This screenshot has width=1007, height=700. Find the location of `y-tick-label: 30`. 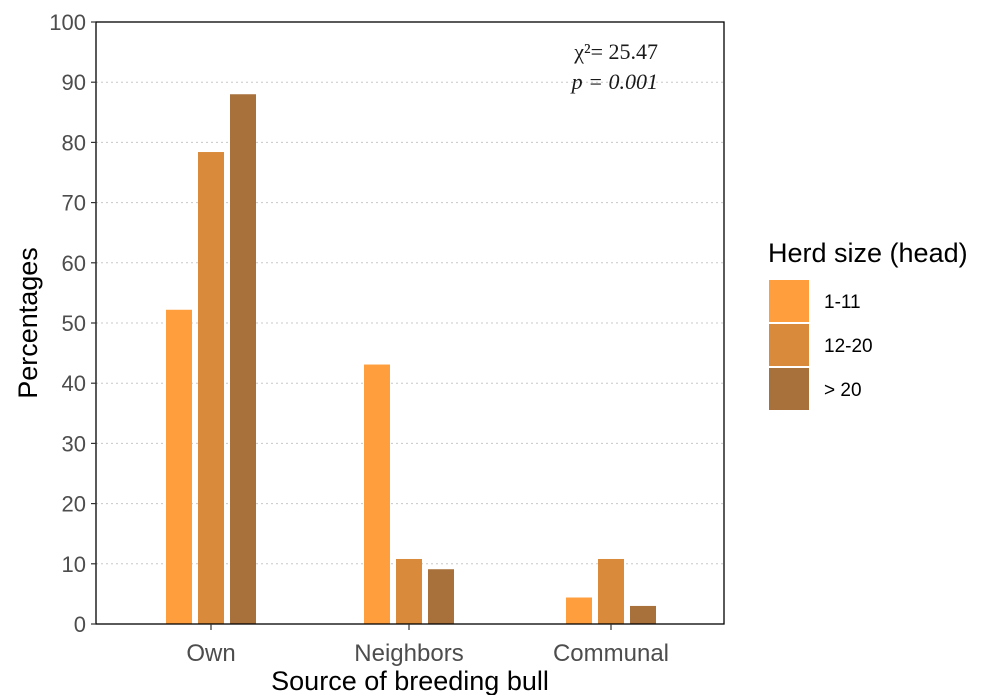

y-tick-label: 30 is located at coordinates (74, 443).